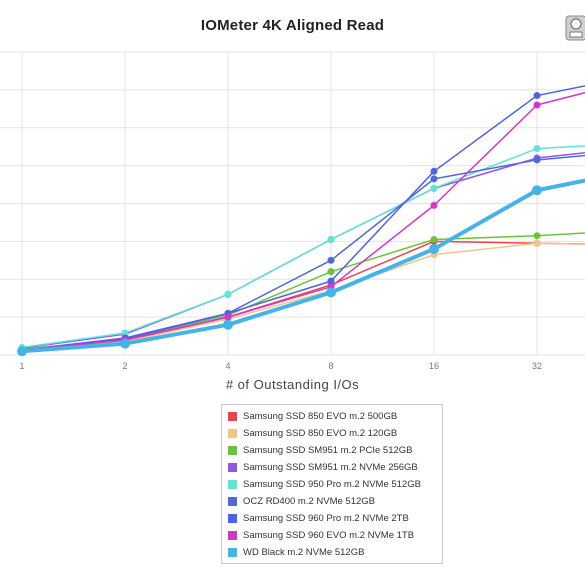  I want to click on legend-label: Samsung SSD 960 Pro m.2 NVMe 2TB, so click(326, 518).